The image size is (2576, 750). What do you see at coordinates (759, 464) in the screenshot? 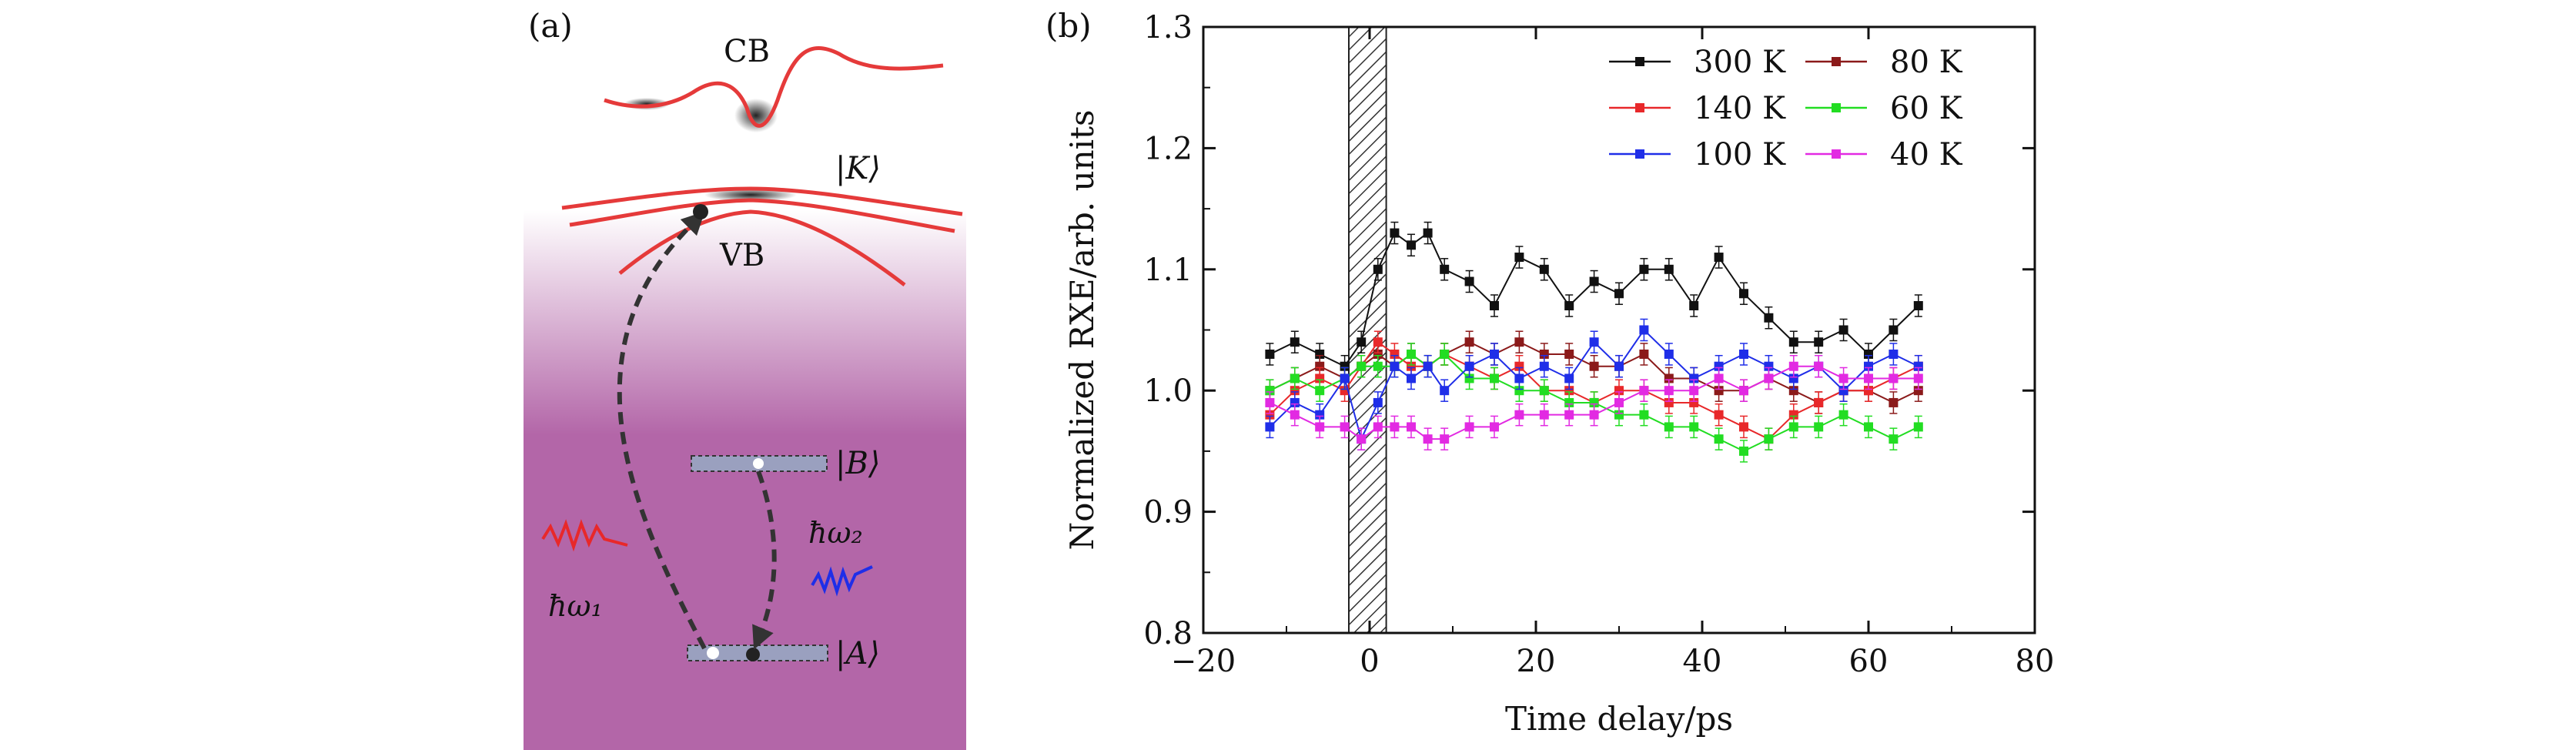
I see `state-b-electron` at bounding box center [759, 464].